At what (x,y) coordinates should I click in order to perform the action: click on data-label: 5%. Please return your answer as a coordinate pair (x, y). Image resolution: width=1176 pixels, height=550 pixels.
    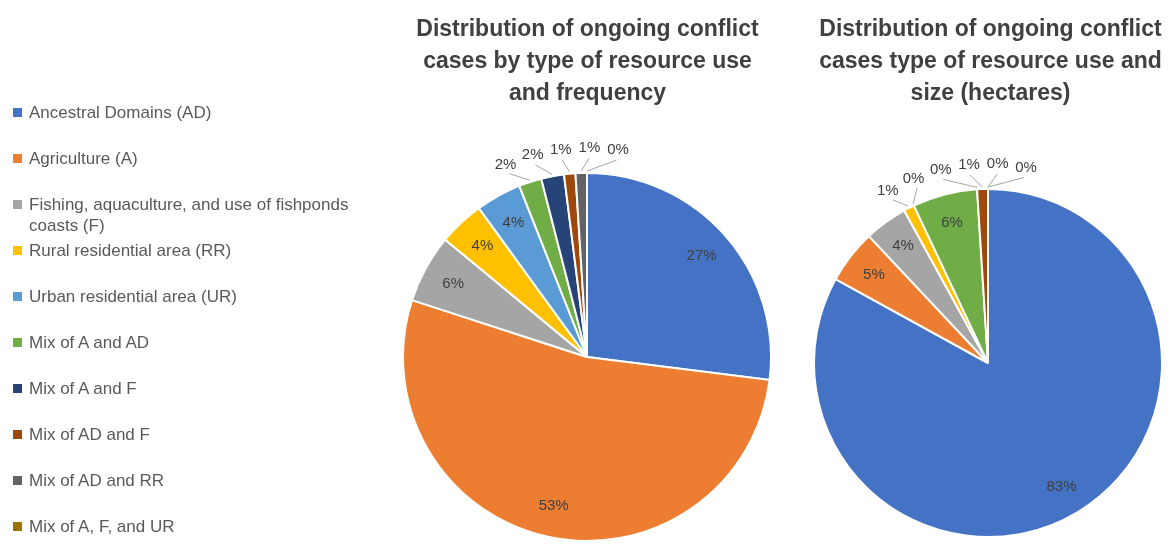
    Looking at the image, I should click on (874, 273).